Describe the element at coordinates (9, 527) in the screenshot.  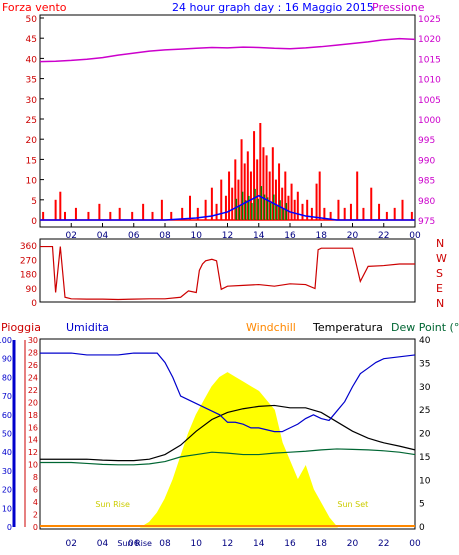
I see `hum-ytick-0: 0` at that location.